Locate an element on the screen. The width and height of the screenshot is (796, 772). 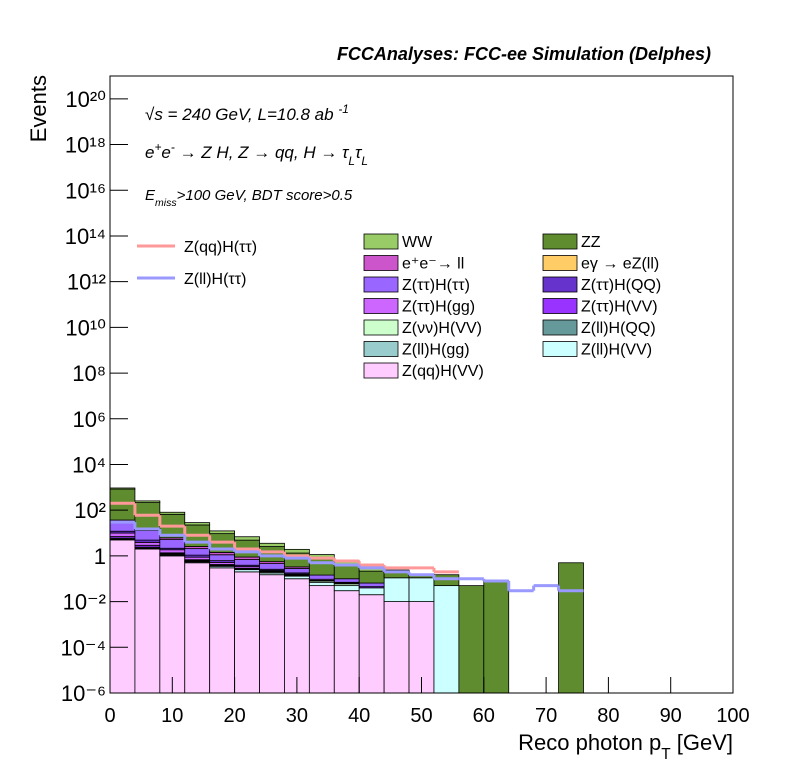
x-tick-label: 10 is located at coordinates (172, 716).